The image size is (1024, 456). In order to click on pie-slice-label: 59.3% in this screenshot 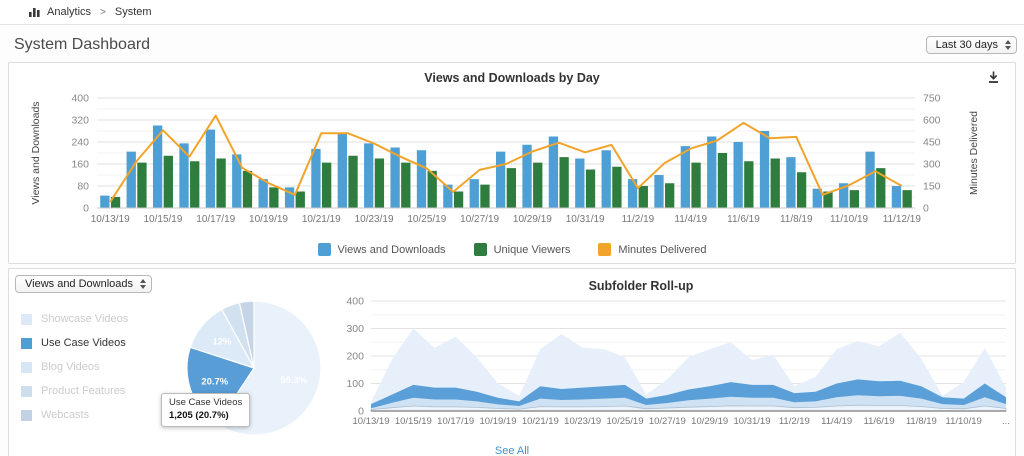, I will do `click(293, 380)`.